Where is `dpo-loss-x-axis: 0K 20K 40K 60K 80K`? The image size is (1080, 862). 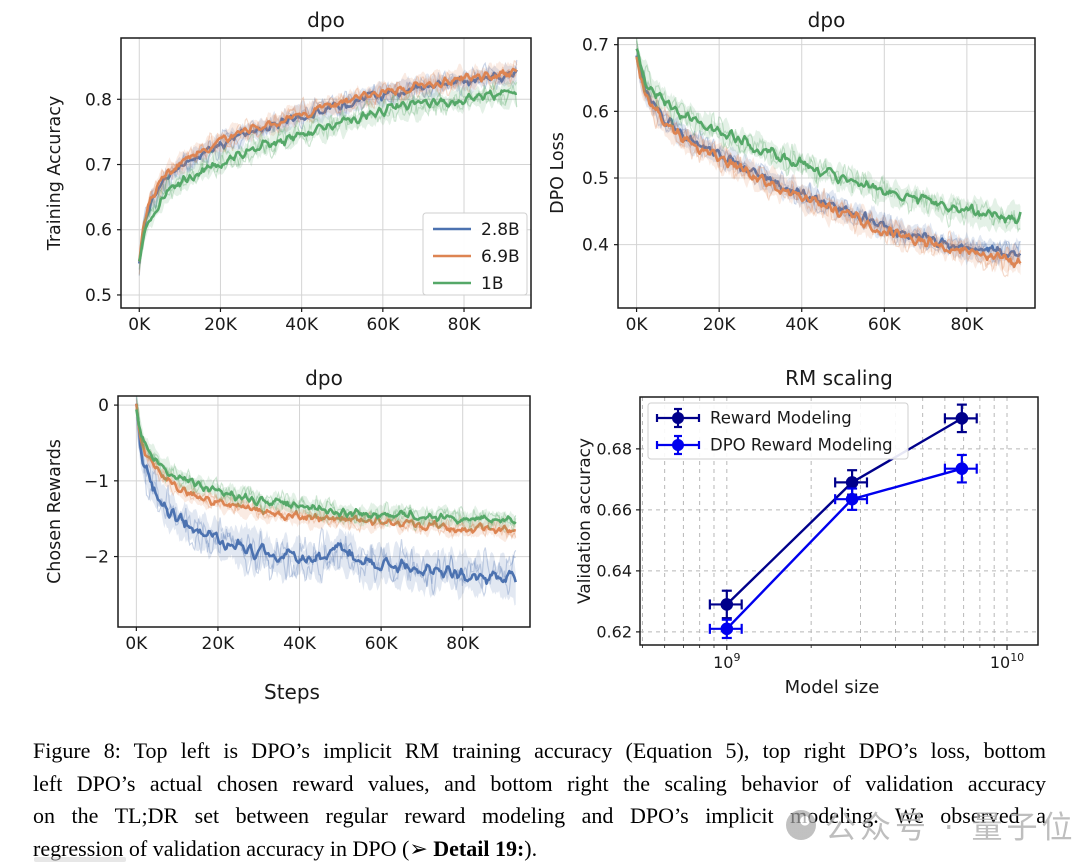
dpo-loss-x-axis: 0K 20K 40K 60K 80K is located at coordinates (805, 321).